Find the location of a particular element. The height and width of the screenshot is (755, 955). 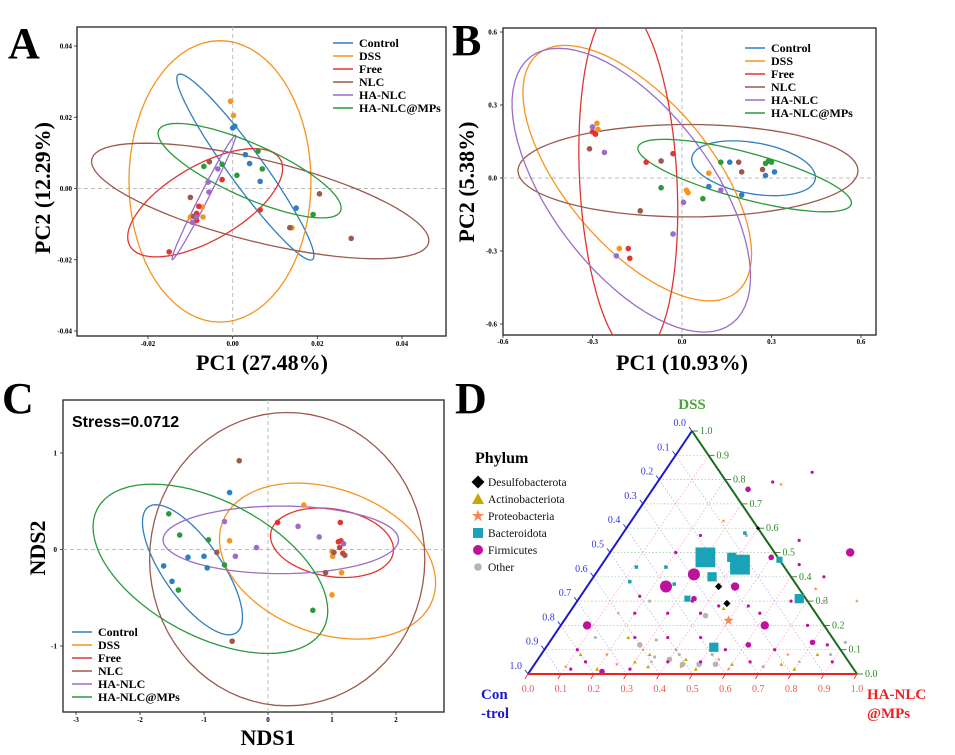

right-tick-label: 0.5 is located at coordinates (789, 553).